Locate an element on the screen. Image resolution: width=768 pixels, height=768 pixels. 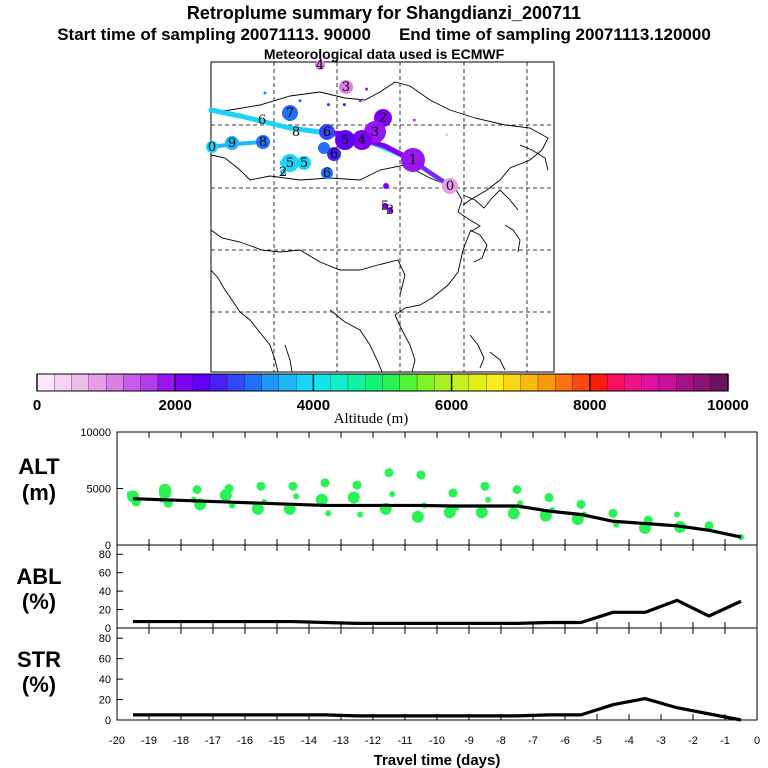
panel-alt: 0 5000 10000 is located at coordinates (419, 489).